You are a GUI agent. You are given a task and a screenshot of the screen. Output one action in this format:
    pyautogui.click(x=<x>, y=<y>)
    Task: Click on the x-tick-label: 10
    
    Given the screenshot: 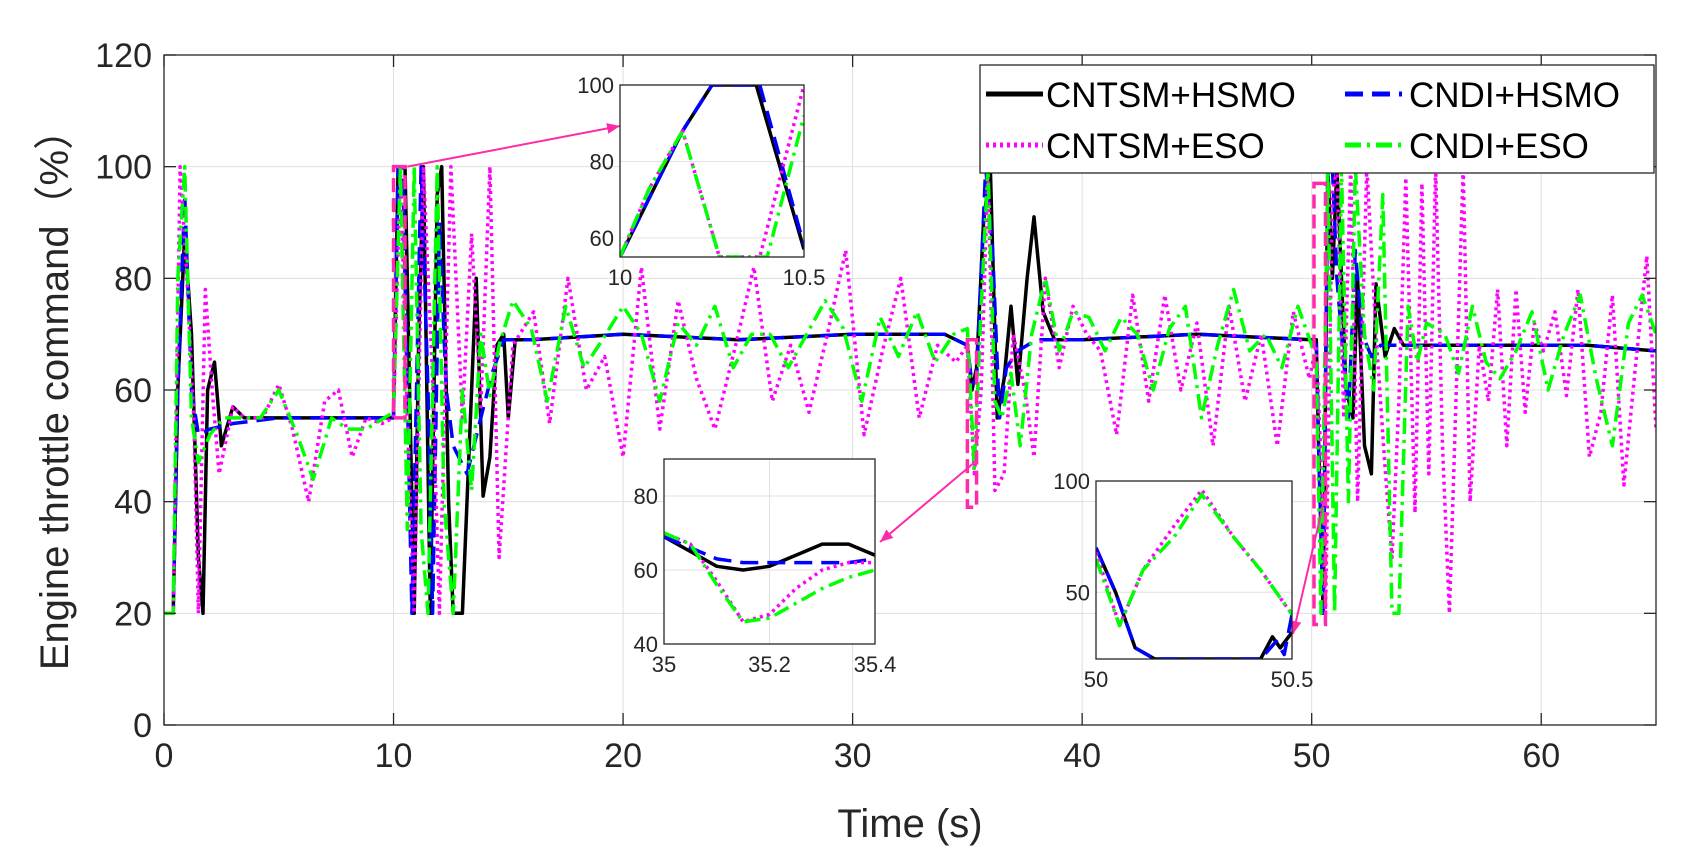 What is the action you would take?
    pyautogui.click(x=394, y=756)
    